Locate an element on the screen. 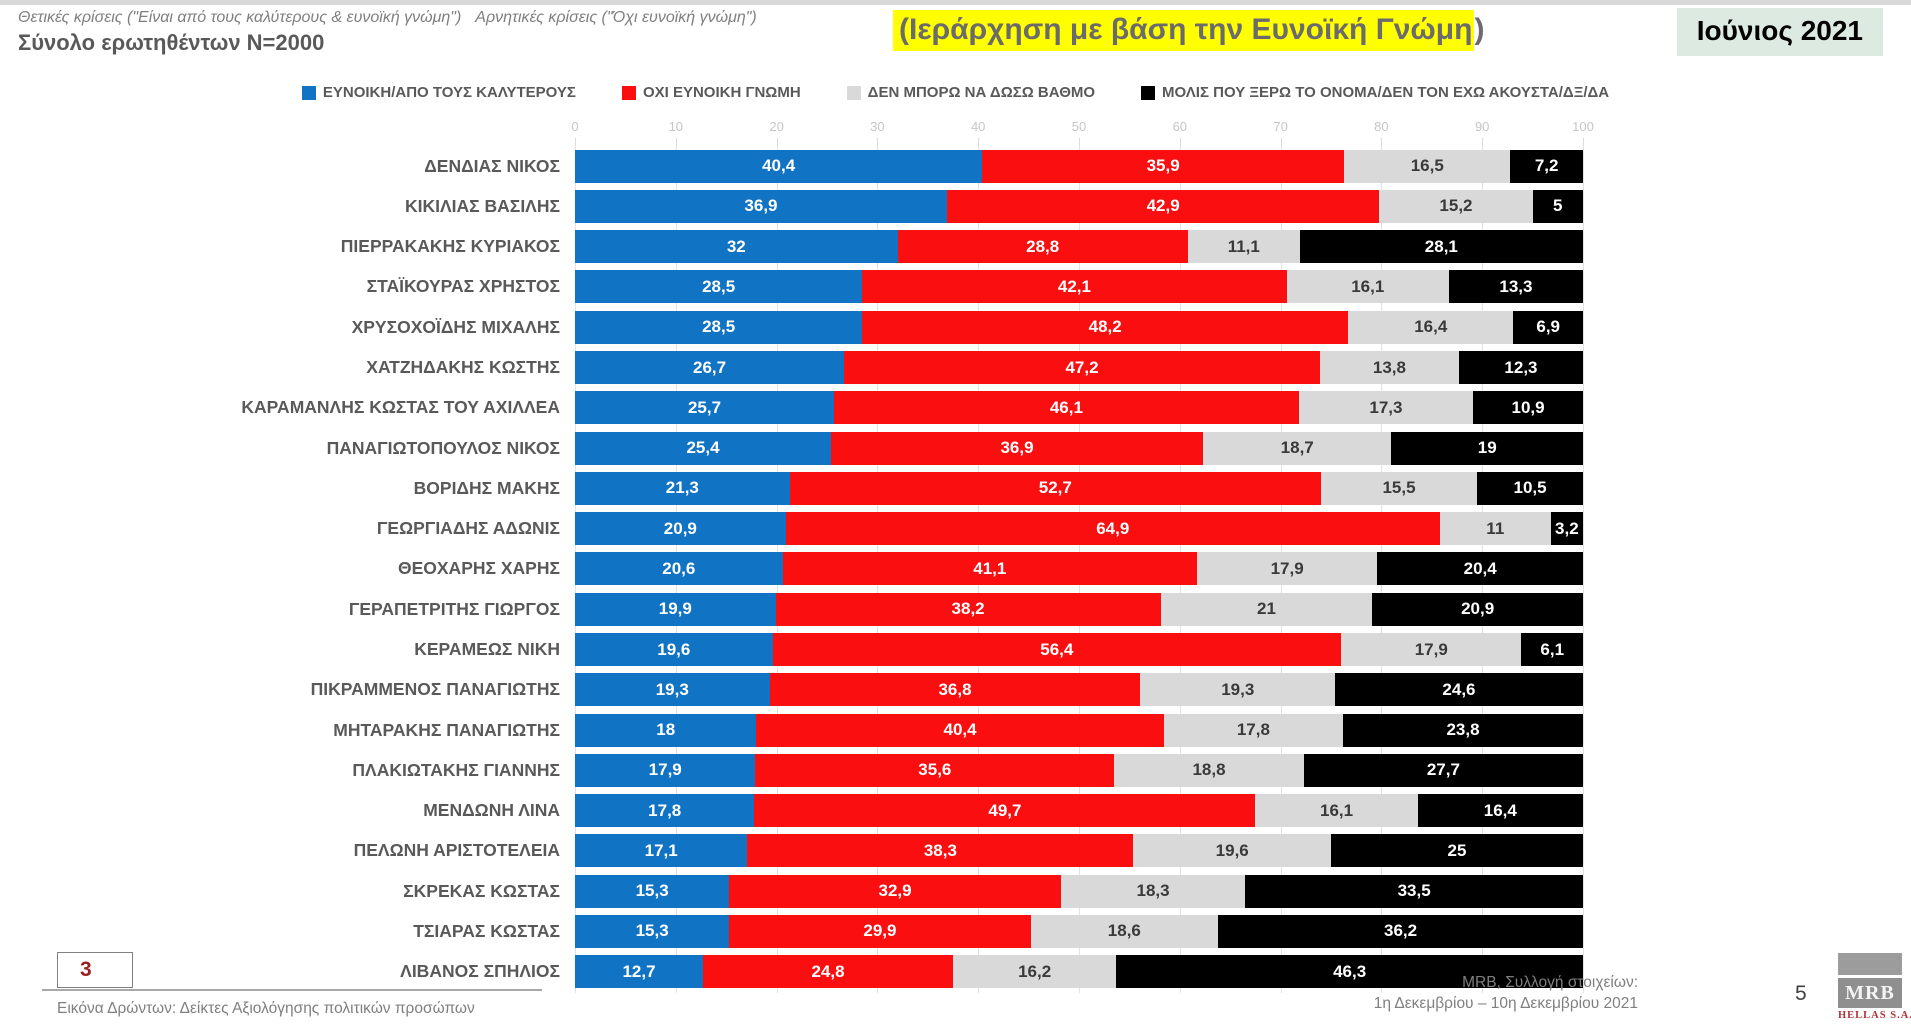 The image size is (1911, 1027). segment-value-label: 11 is located at coordinates (1495, 528).